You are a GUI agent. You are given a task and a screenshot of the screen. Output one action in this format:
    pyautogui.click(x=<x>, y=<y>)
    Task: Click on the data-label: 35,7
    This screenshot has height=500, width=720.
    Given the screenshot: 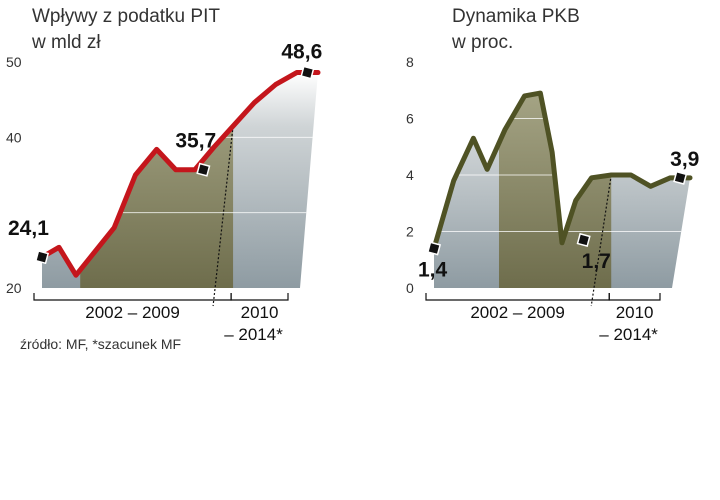 What is the action you would take?
    pyautogui.click(x=195, y=141)
    